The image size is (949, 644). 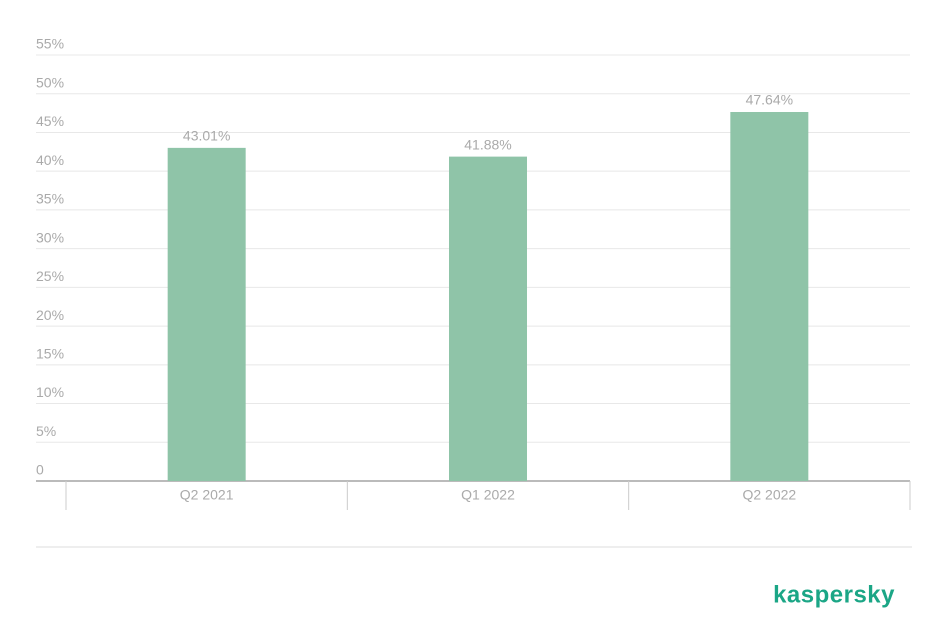 I want to click on logo: kaspersky, so click(x=834, y=594).